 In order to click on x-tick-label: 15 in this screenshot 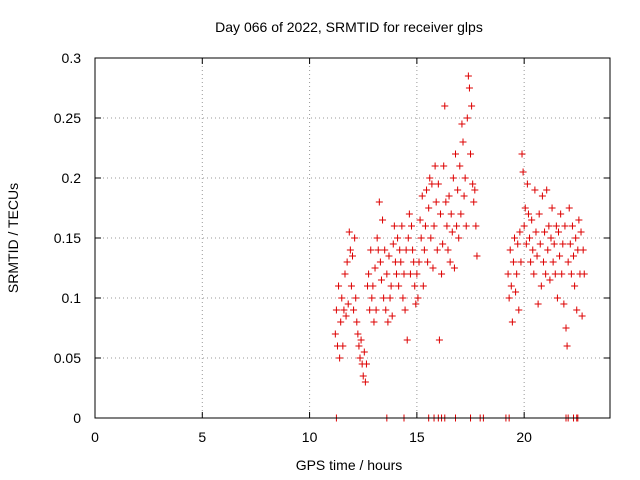, I will do `click(417, 437)`.